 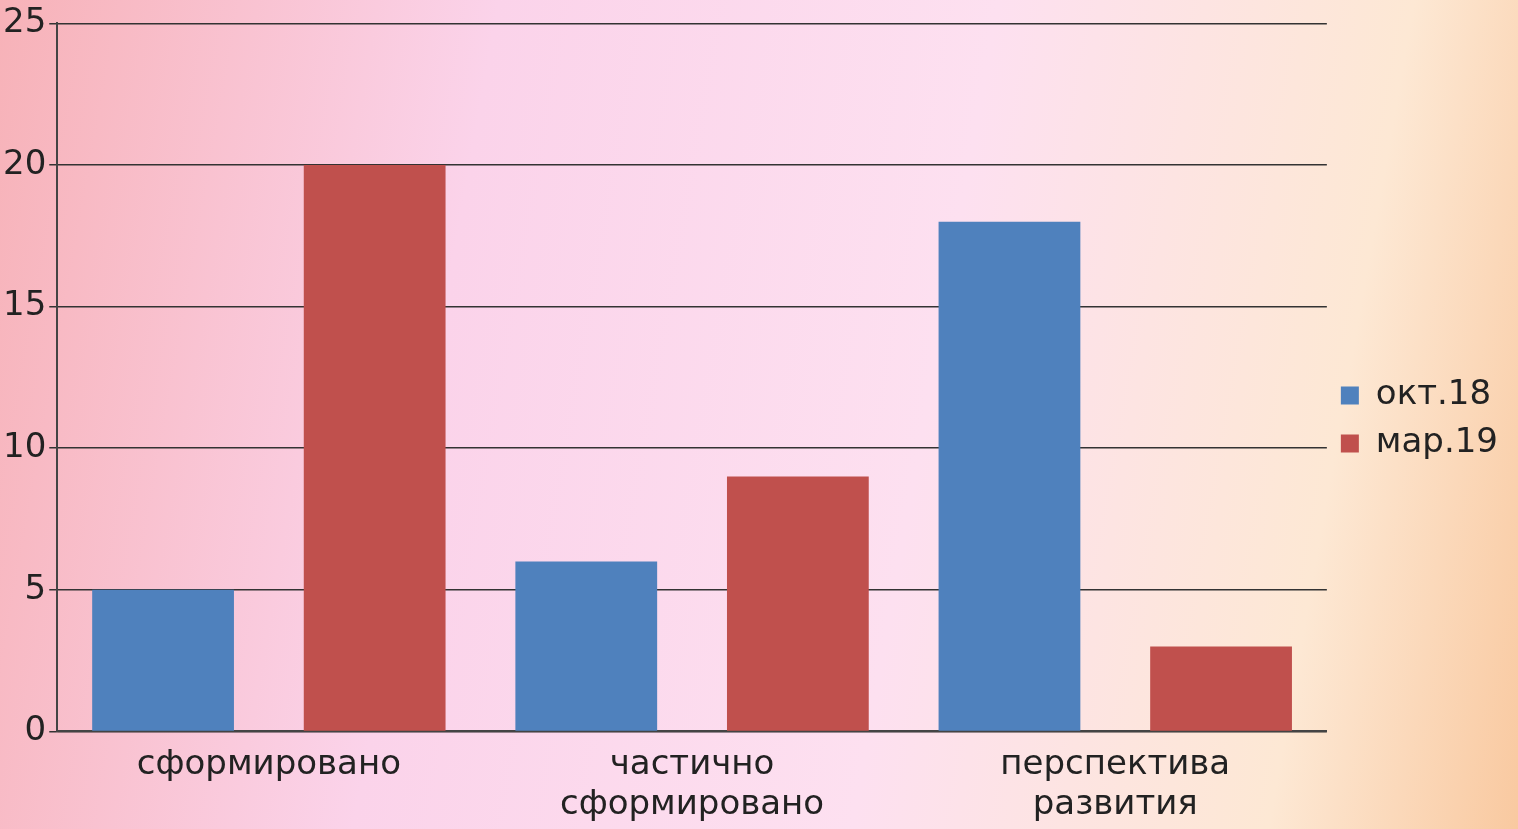 What do you see at coordinates (1433, 392) in the screenshot?
I see `legend-label: окт.18` at bounding box center [1433, 392].